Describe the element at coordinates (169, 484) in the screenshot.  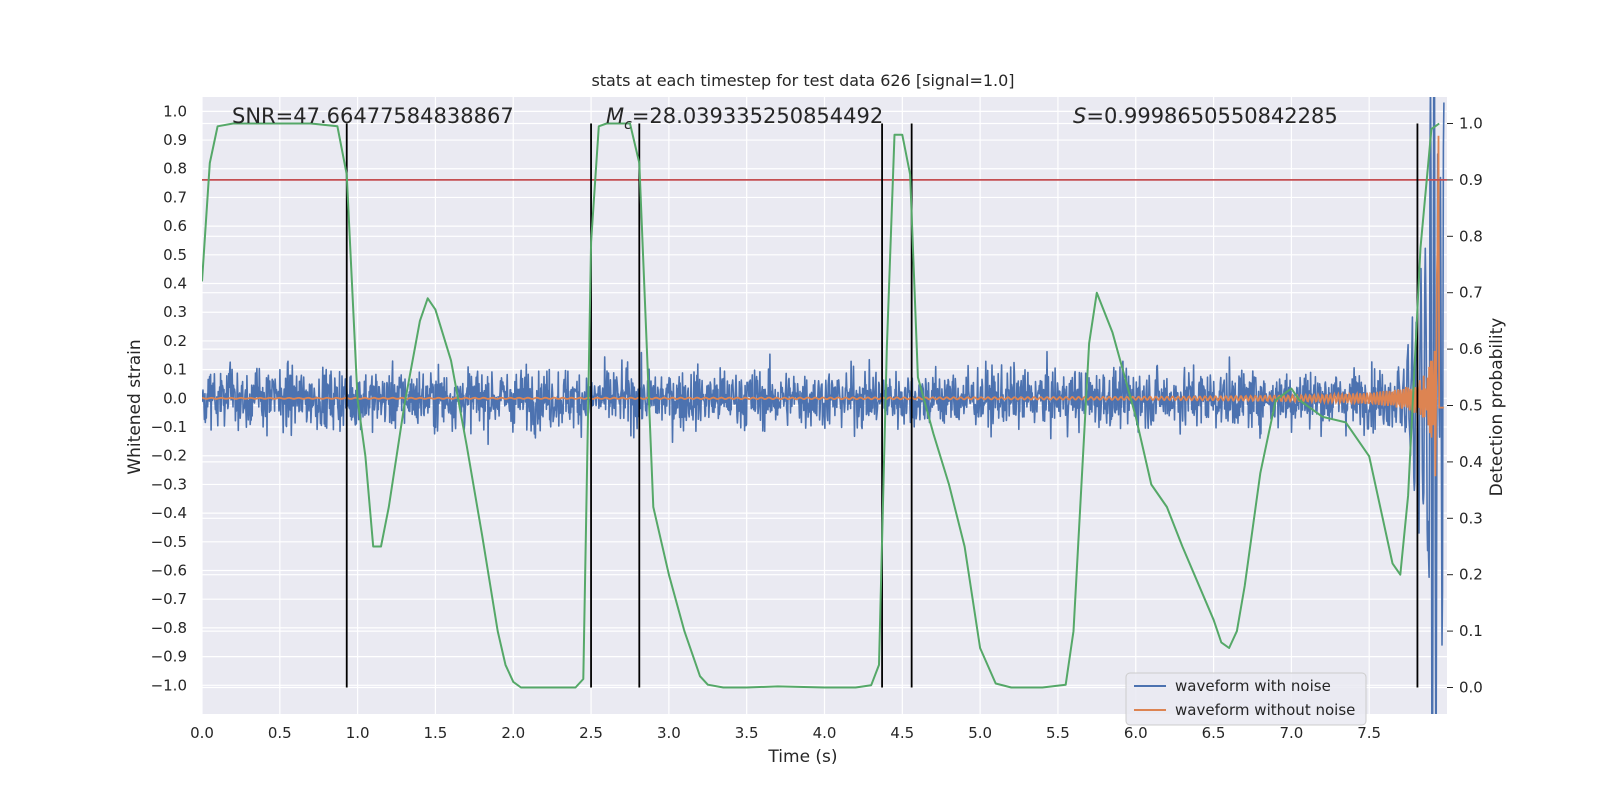
I see `y-tick-label: −0.3` at that location.